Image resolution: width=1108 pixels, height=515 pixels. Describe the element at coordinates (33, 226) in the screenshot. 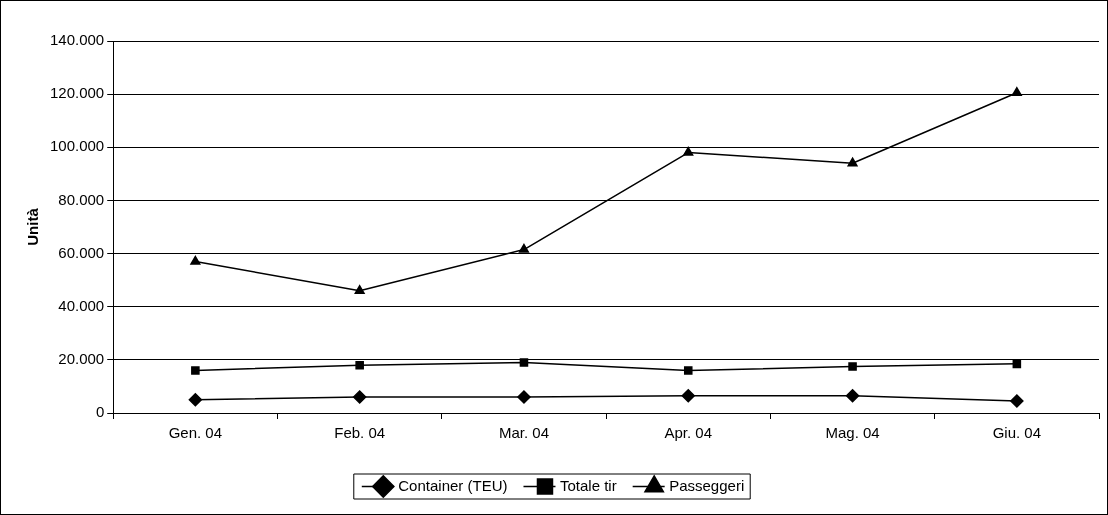

I see `y-axis-title: Unità` at that location.